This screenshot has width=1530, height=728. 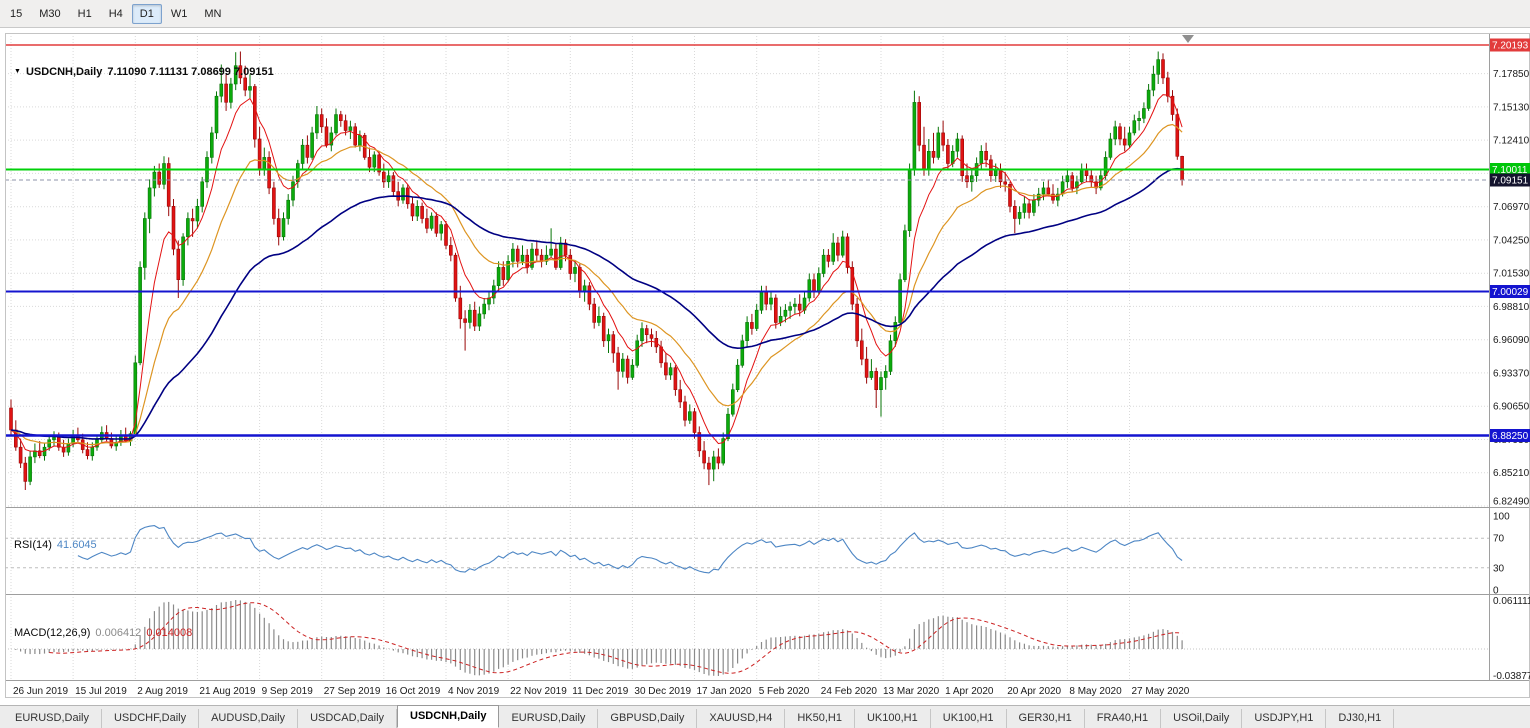 What do you see at coordinates (741, 718) in the screenshot?
I see `chart-tab-XAUUSD-H4-7: XAUUSD,H4` at bounding box center [741, 718].